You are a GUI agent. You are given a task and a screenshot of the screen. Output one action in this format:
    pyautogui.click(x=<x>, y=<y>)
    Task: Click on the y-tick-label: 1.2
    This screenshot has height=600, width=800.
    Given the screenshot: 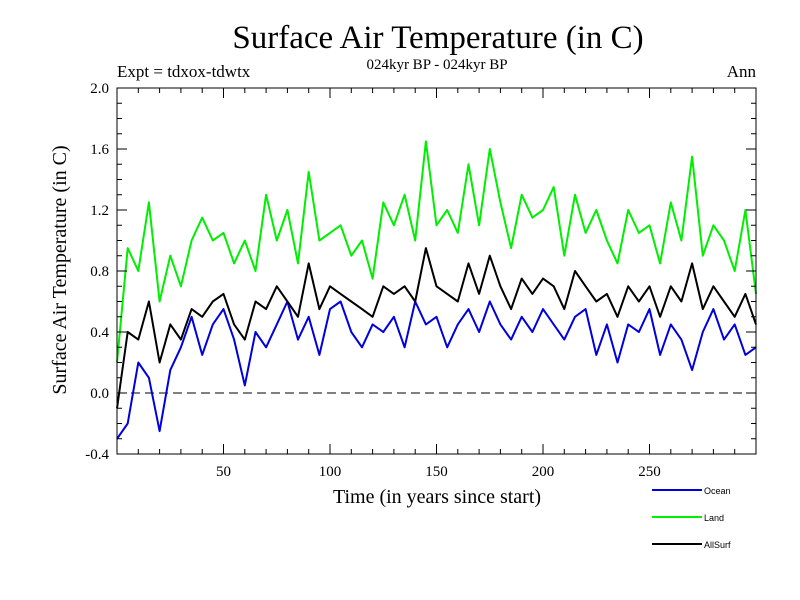 What is the action you would take?
    pyautogui.click(x=99, y=211)
    